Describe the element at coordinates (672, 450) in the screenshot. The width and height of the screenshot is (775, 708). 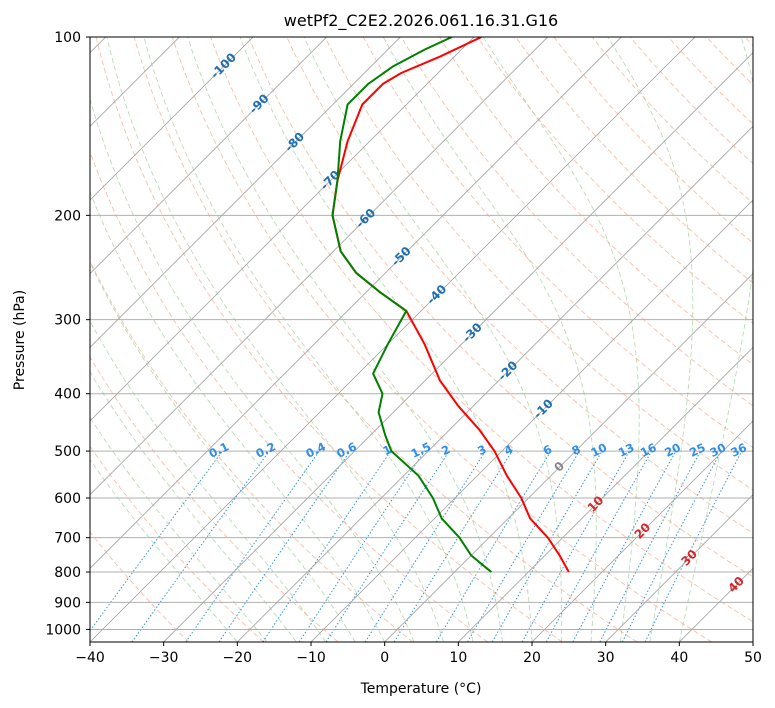
I see `mixing-ratio-label: 20` at that location.